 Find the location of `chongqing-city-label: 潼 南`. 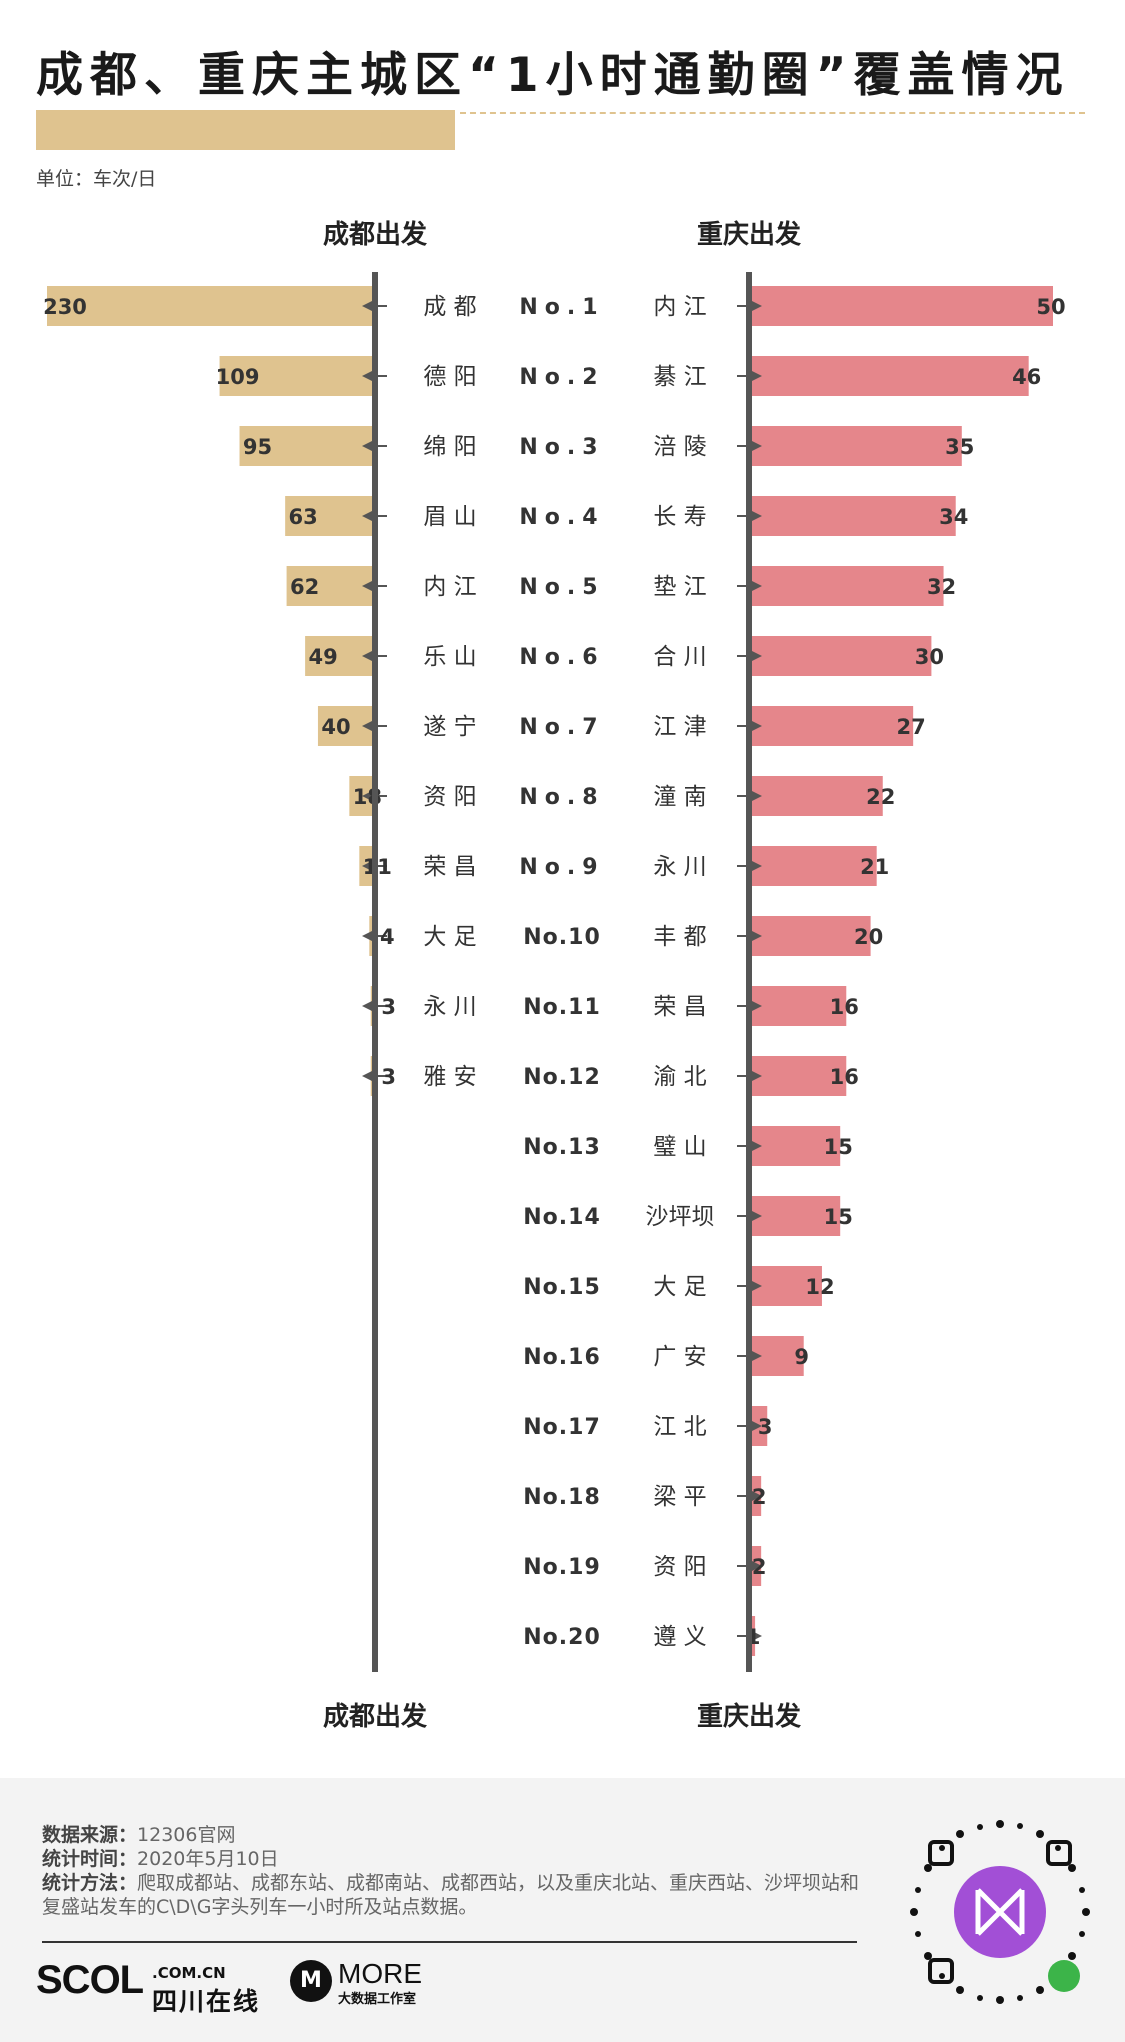

chongqing-city-label: 潼 南 is located at coordinates (679, 797).